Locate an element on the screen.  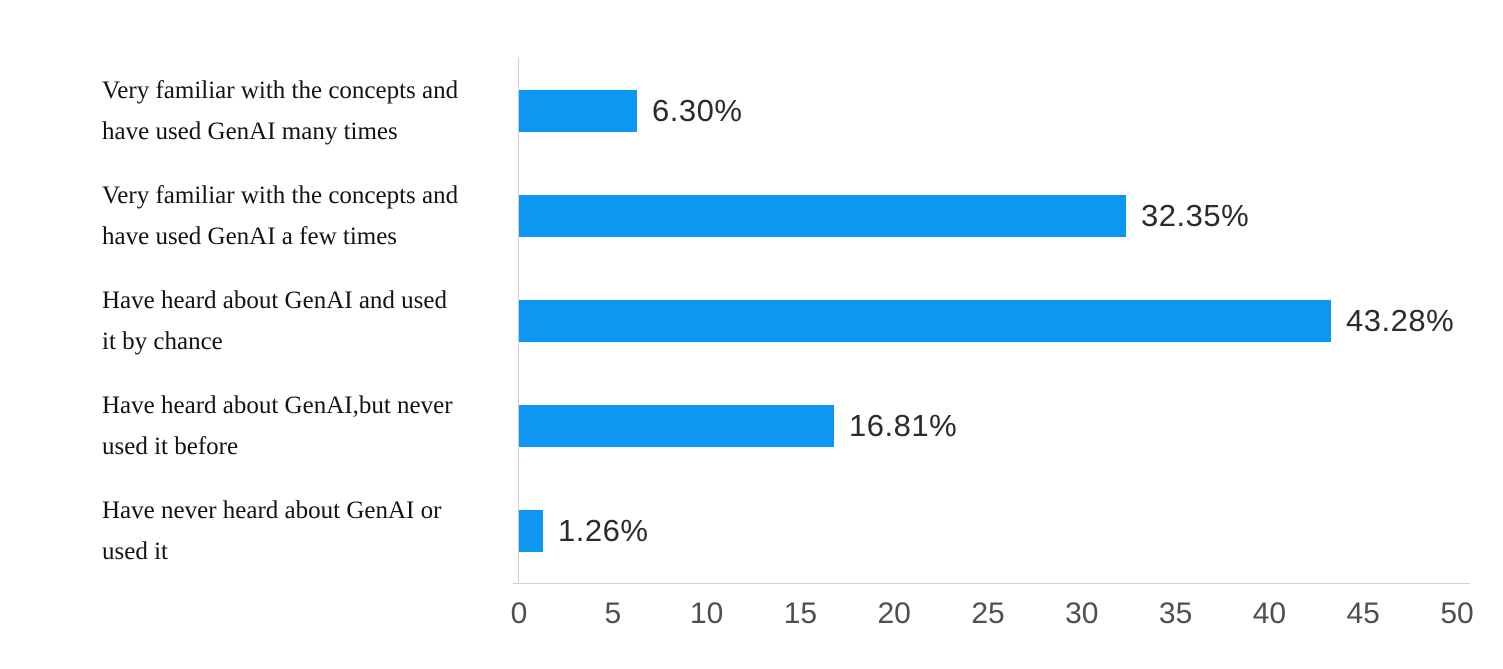
value-label: 1.26% is located at coordinates (603, 530).